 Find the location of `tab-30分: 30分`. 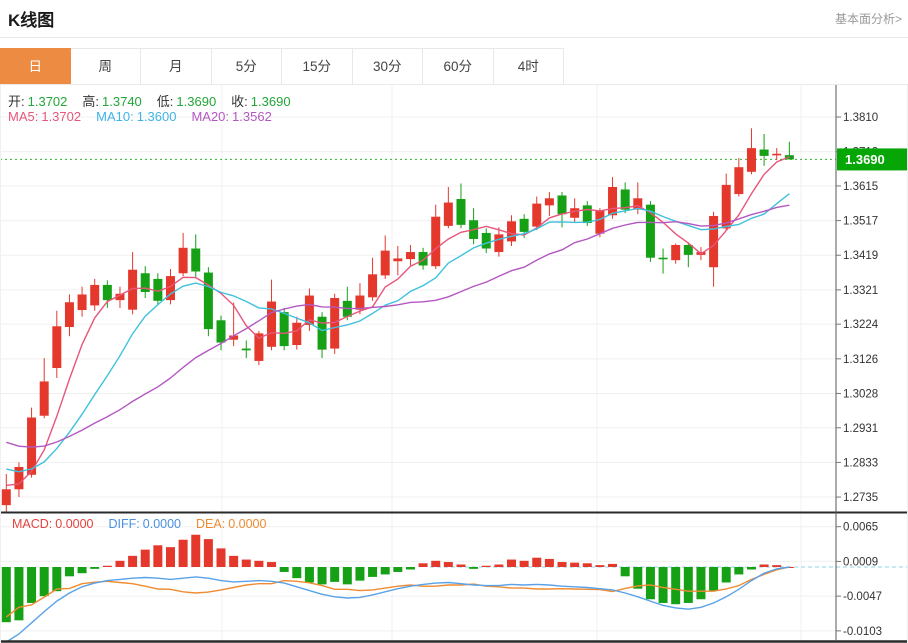

tab-30分: 30分 is located at coordinates (387, 66).